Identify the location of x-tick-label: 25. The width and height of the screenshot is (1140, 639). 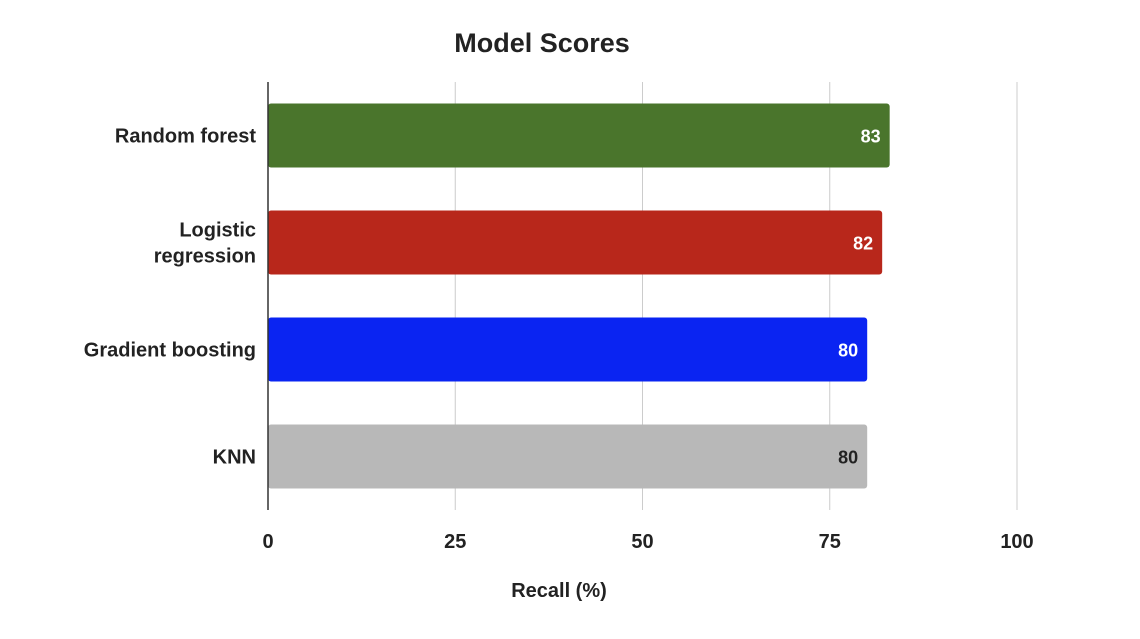
(455, 542).